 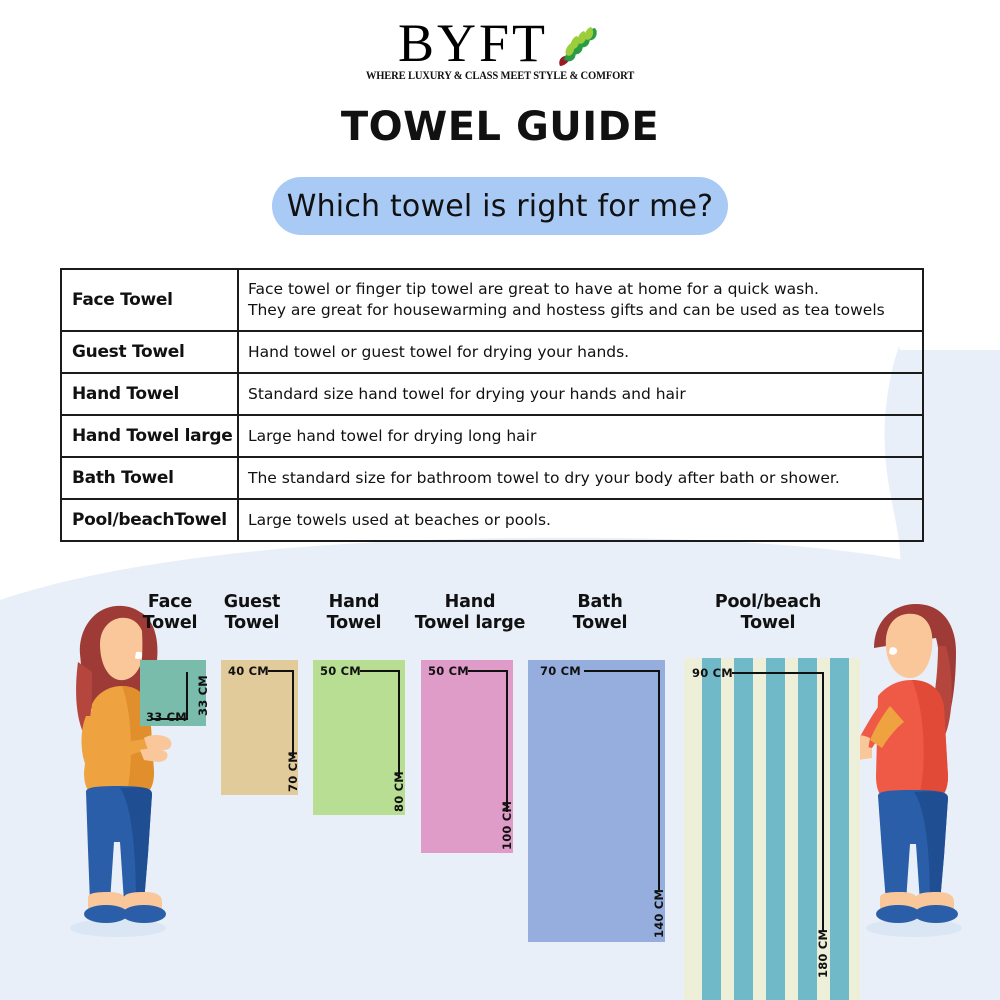 What do you see at coordinates (293, 771) in the screenshot?
I see `dimension-guest-height: 70 CM` at bounding box center [293, 771].